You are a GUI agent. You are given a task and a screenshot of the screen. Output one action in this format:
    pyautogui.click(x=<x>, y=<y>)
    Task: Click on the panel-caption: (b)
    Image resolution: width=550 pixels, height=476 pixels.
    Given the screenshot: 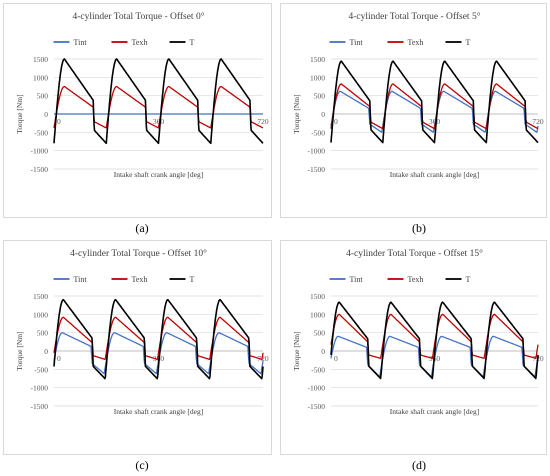 What is the action you would take?
    pyautogui.click(x=419, y=228)
    